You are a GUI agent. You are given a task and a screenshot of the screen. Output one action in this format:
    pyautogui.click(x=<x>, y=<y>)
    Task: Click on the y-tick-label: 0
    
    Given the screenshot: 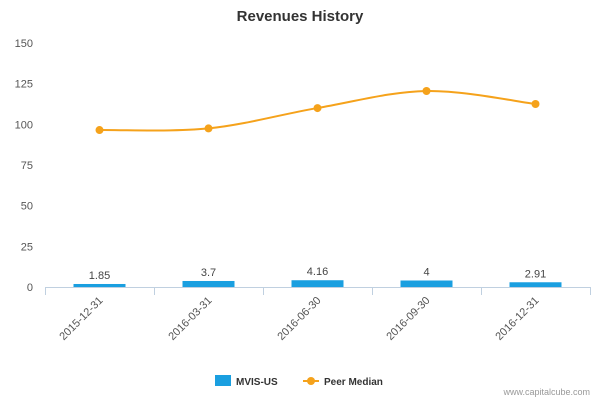 What is the action you would take?
    pyautogui.click(x=30, y=288)
    